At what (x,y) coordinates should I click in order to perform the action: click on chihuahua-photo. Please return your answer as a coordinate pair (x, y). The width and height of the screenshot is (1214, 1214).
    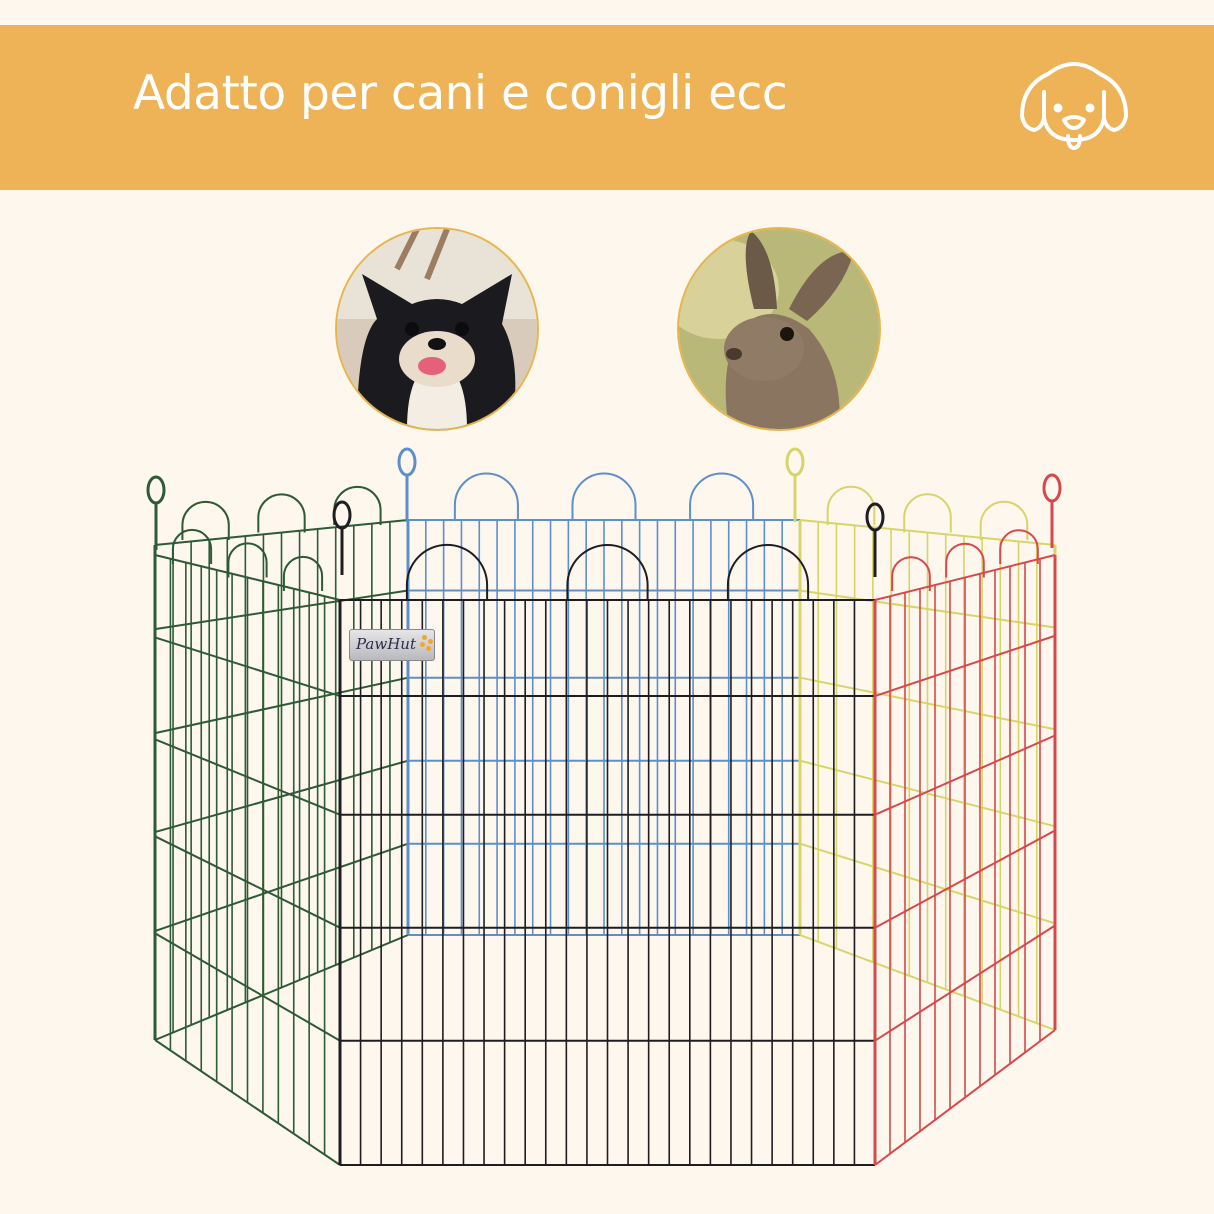
    Looking at the image, I should click on (437, 329).